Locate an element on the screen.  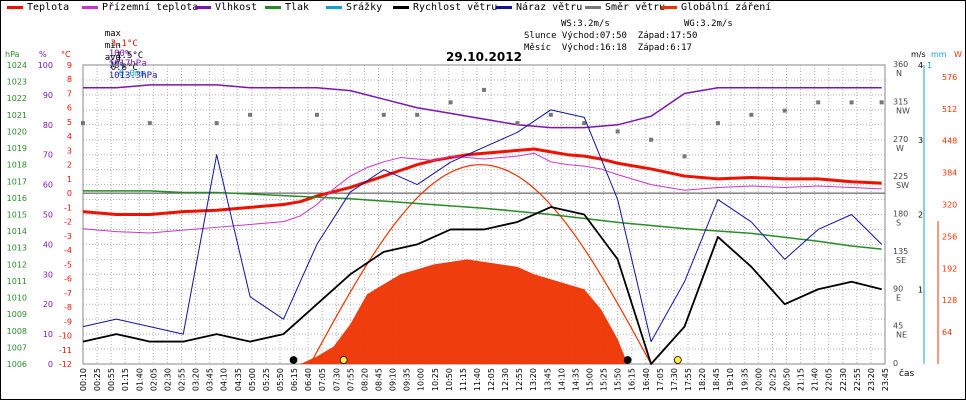
x-tick-label: 23:45 is located at coordinates (885, 379).